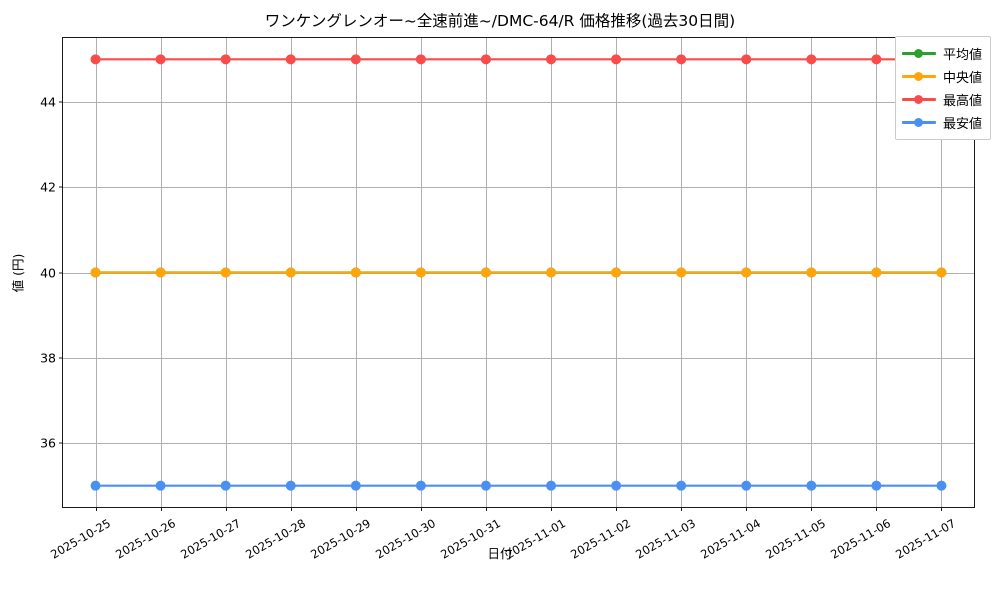 Image resolution: width=1000 pixels, height=600 pixels. Describe the element at coordinates (48, 102) in the screenshot. I see `y-tick-label: 44` at that location.